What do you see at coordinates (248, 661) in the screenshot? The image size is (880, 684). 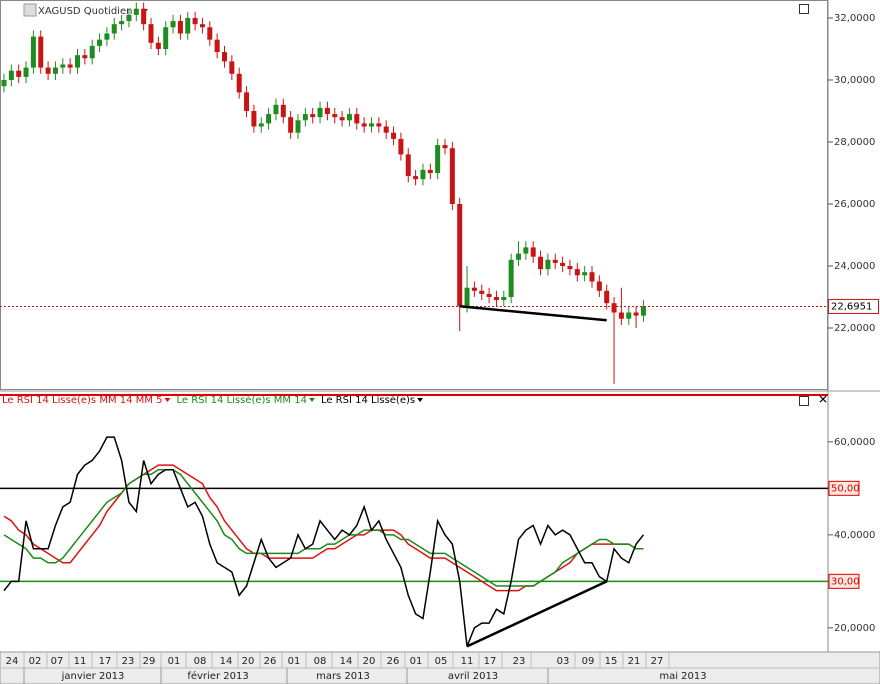 I see `x-tick-label: 20` at bounding box center [248, 661].